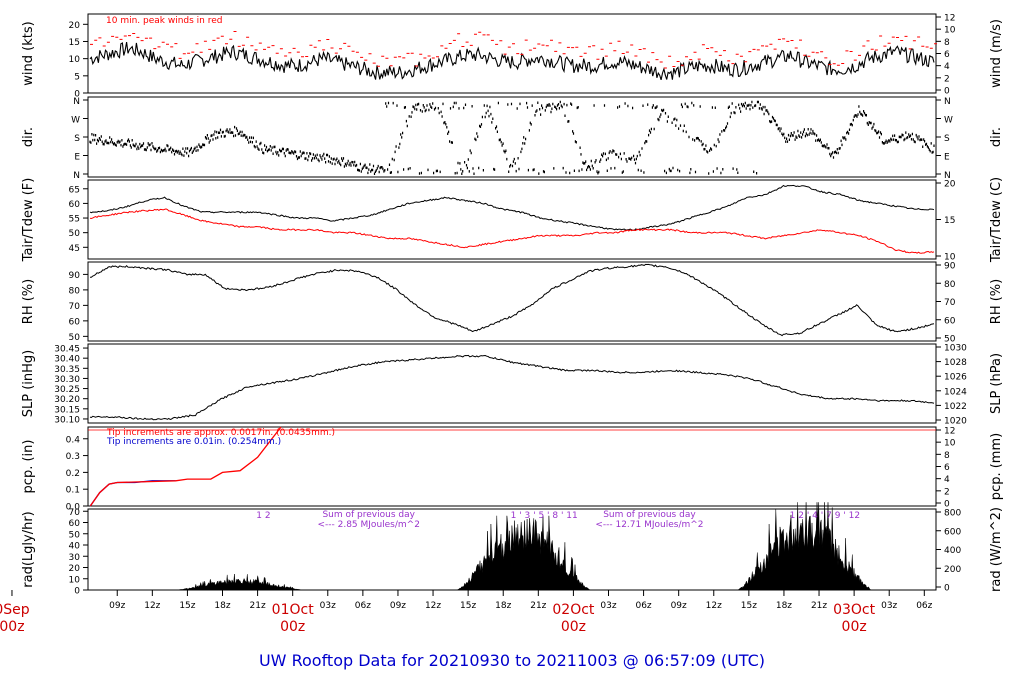 The image size is (1024, 700). Describe the element at coordinates (28, 384) in the screenshot. I see `slp-ylabel: SLP (inHg)` at that location.